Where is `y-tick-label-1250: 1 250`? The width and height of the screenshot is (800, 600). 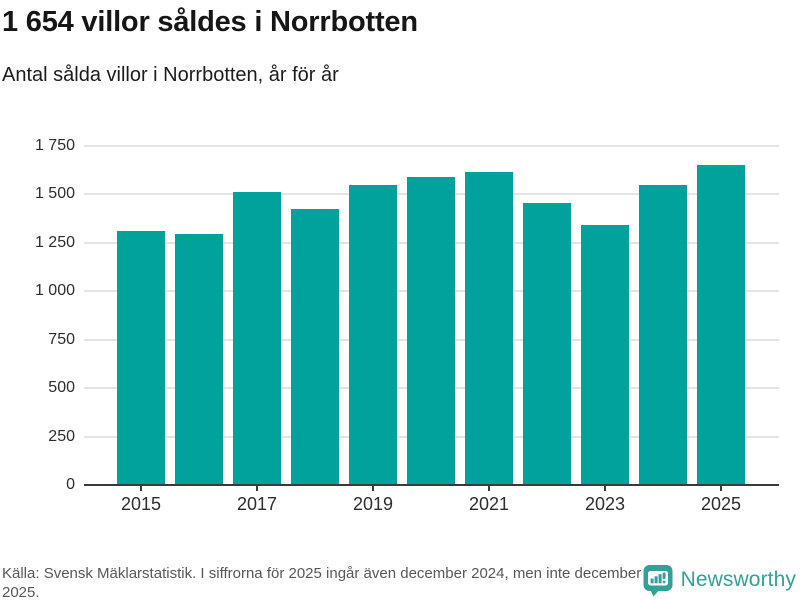 y-tick-label-1250: 1 250 is located at coordinates (54, 242).